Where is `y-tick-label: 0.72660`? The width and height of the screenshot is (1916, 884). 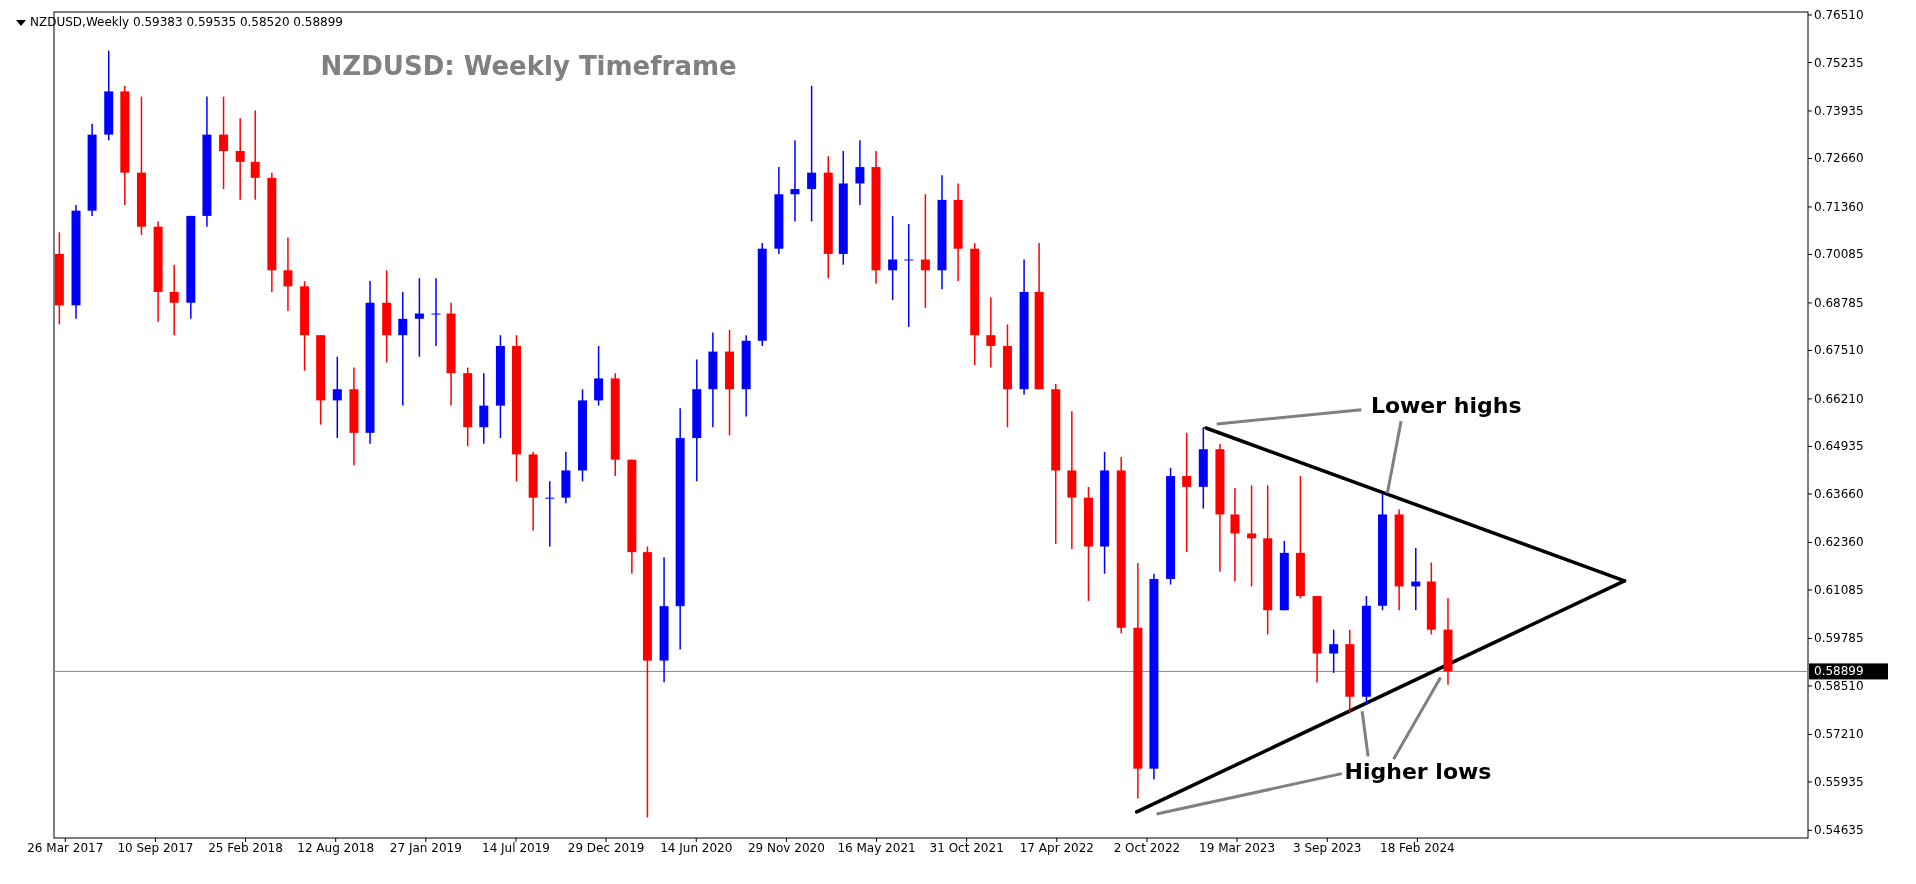
y-tick-label: 0.72660 is located at coordinates (1839, 158).